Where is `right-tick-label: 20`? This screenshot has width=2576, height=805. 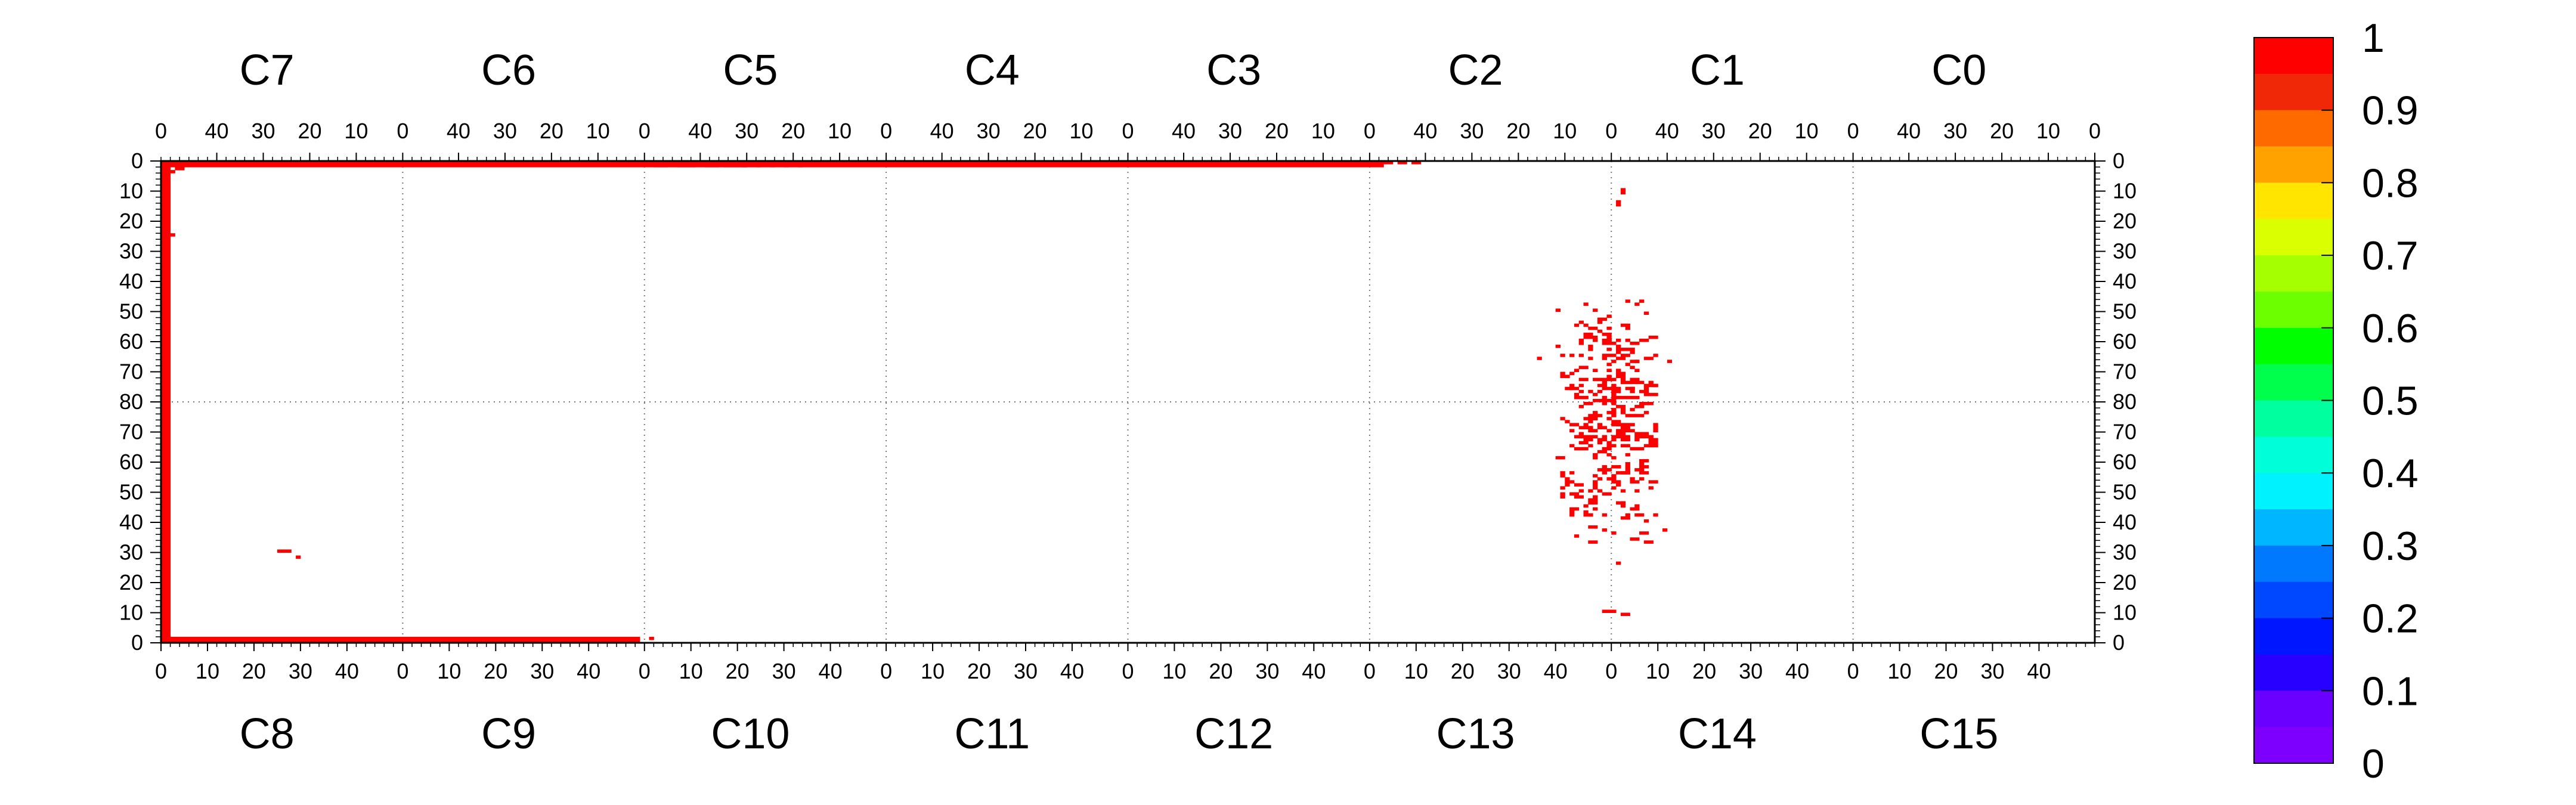
right-tick-label: 20 is located at coordinates (2125, 221).